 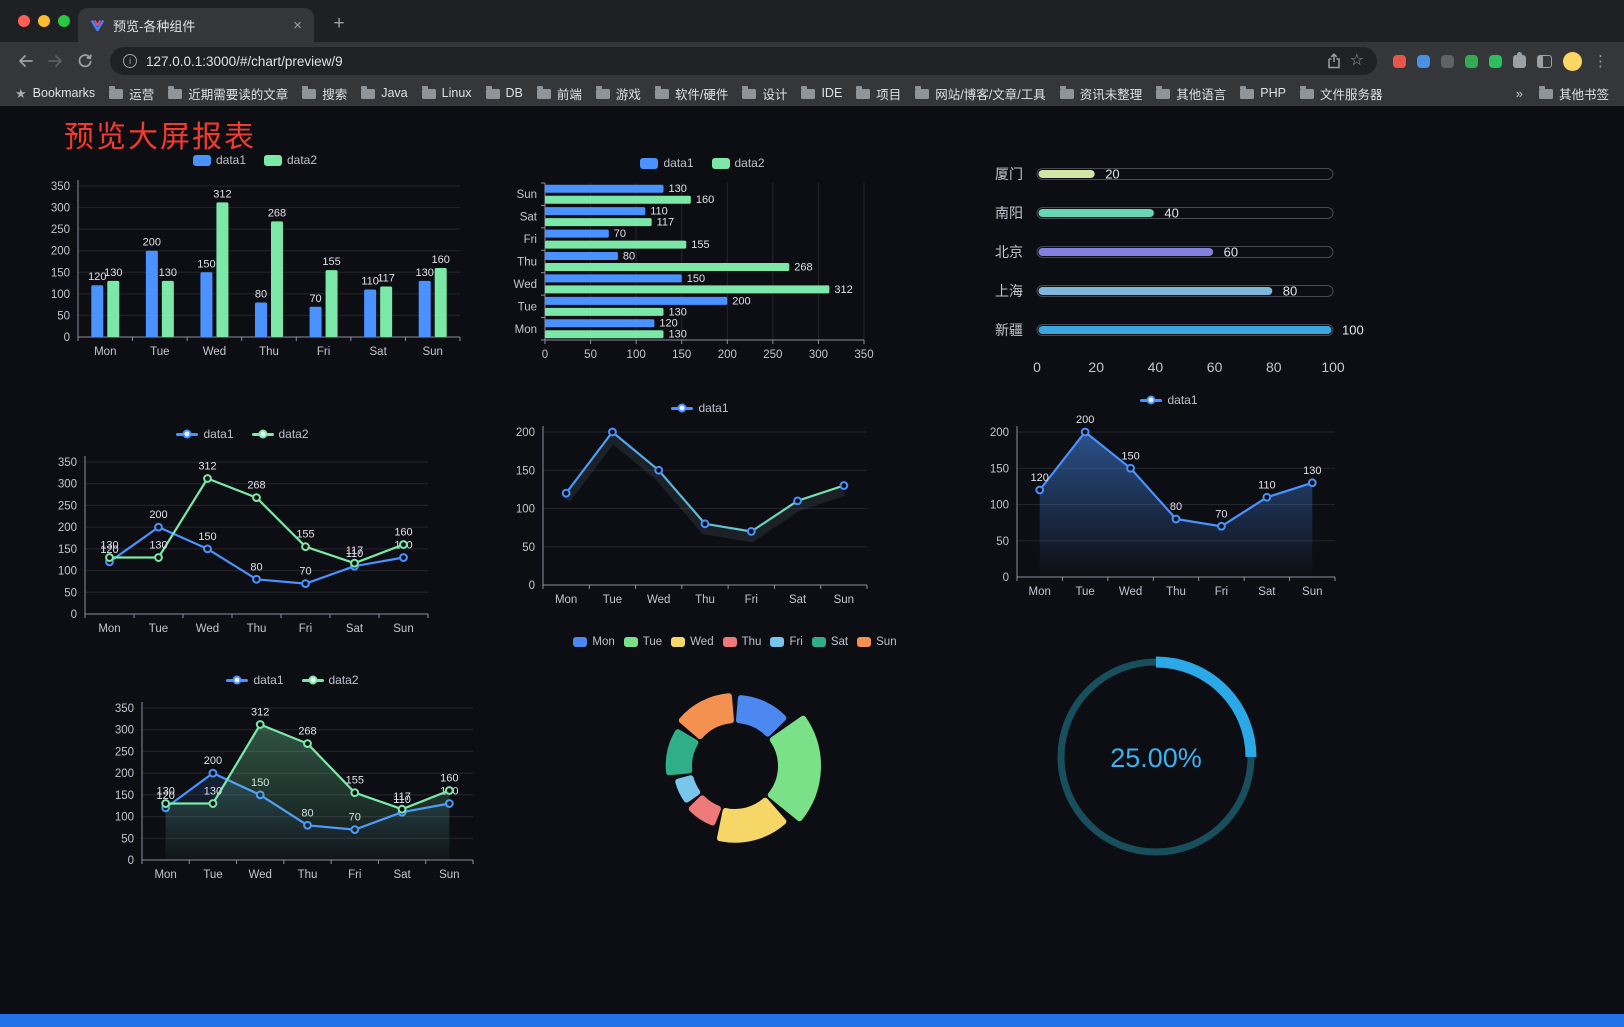 I want to click on bookmark-folder: PHP, so click(x=1263, y=93).